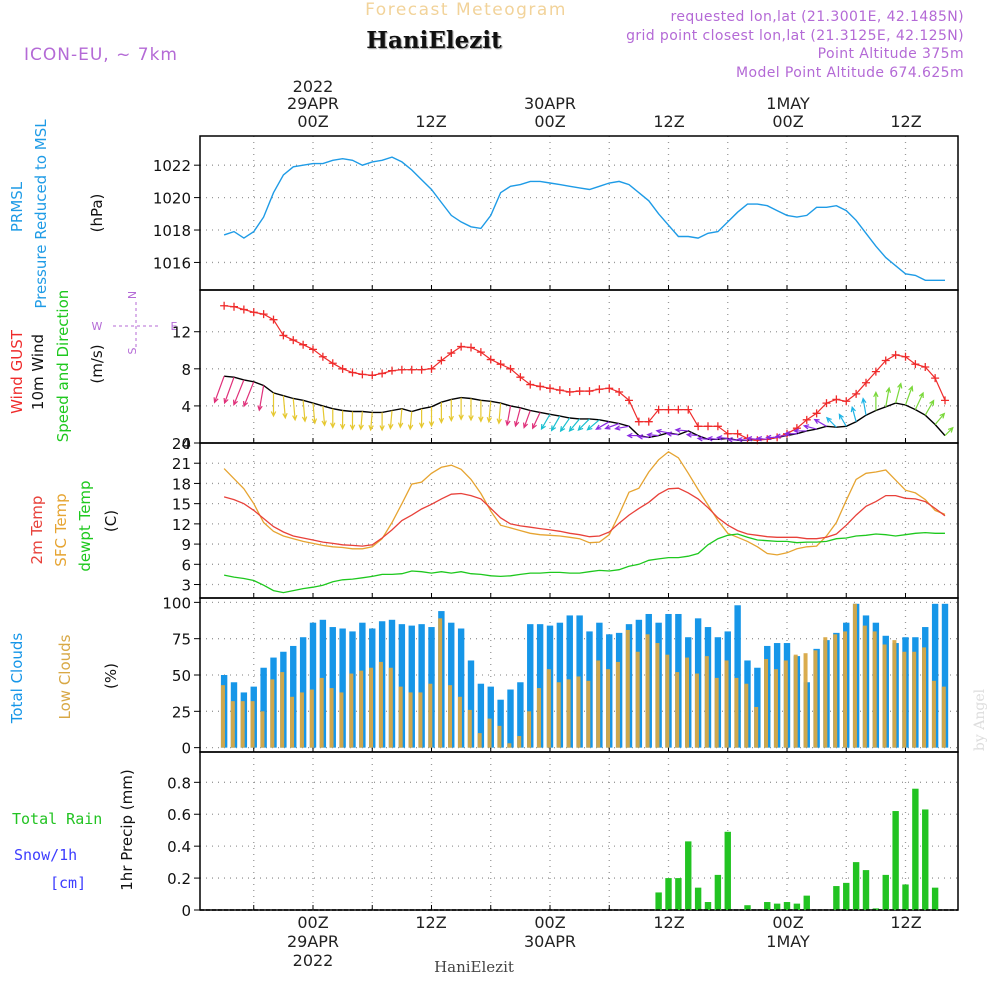  What do you see at coordinates (97, 326) in the screenshot?
I see `compass-w: W` at bounding box center [97, 326].